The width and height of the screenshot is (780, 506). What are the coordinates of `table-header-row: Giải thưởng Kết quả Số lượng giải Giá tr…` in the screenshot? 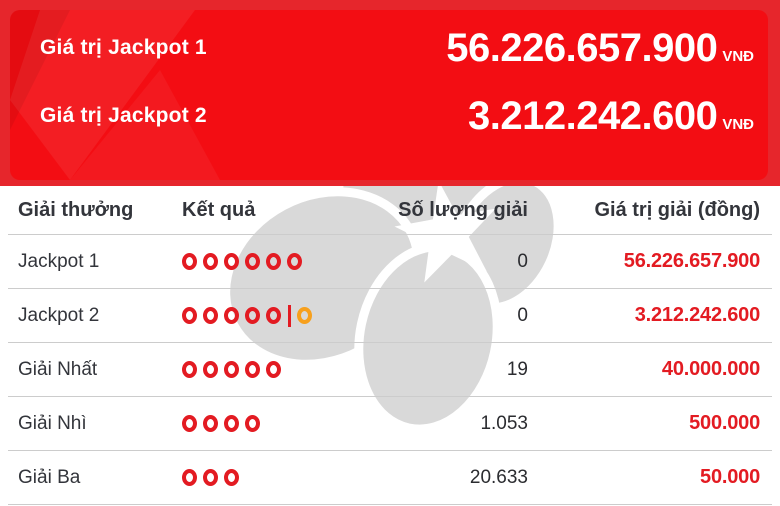 It's located at (390, 210).